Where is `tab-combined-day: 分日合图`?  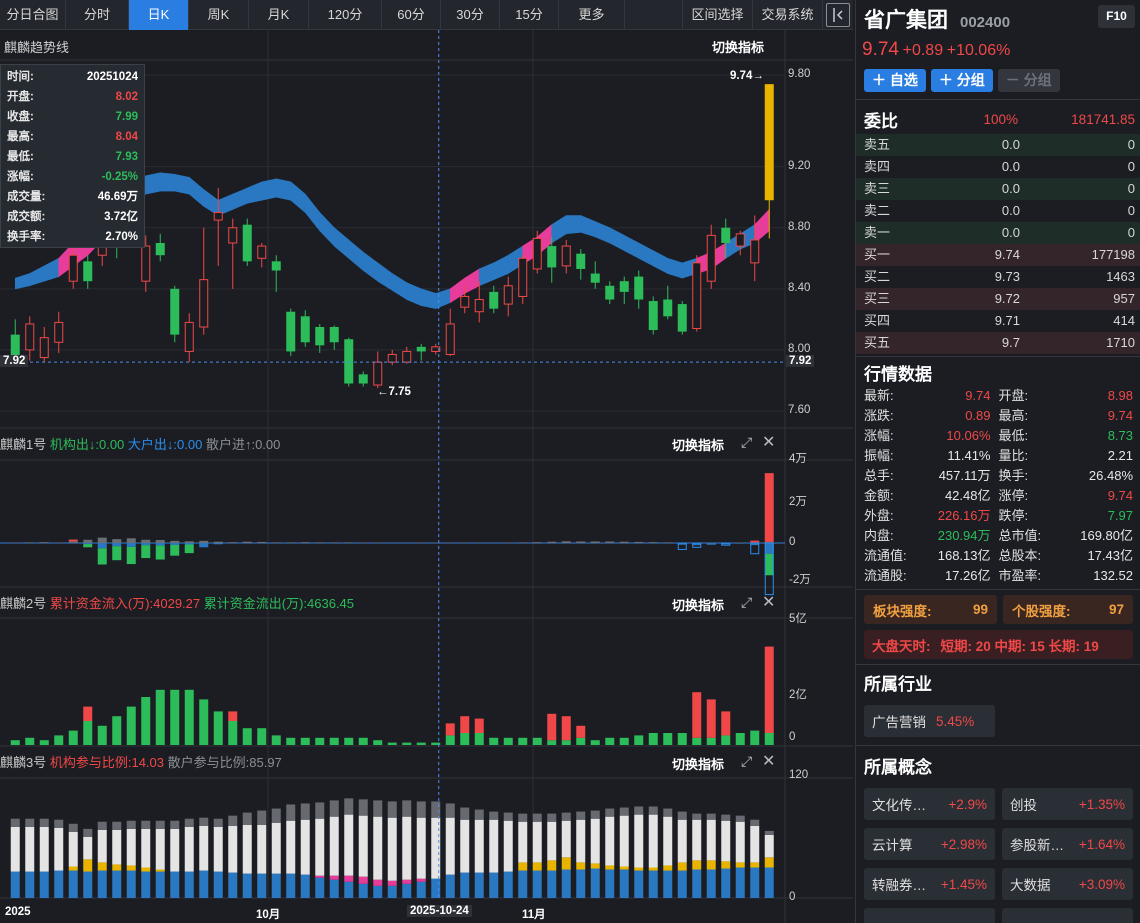 tab-combined-day: 分日合图 is located at coordinates (33, 15).